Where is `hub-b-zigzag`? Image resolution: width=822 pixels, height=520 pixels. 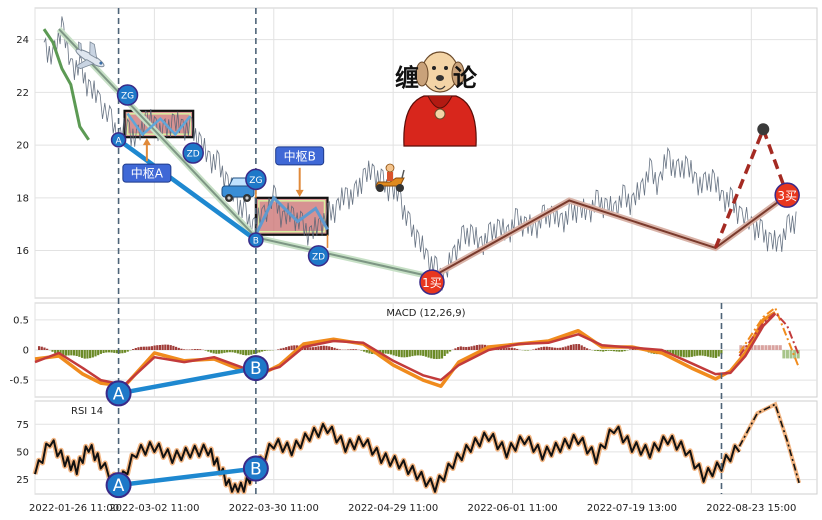
hub-b-zigzag is located at coordinates (291, 215).